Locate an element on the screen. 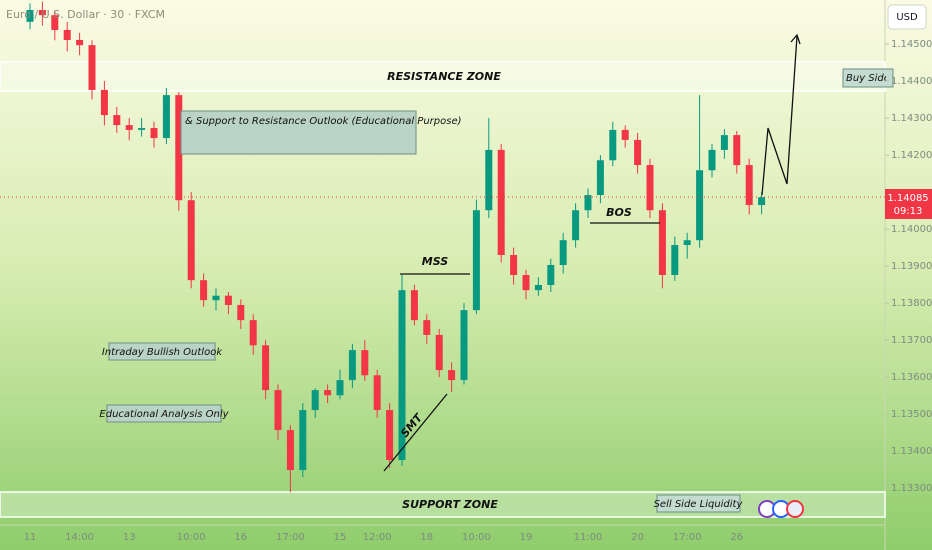 The height and width of the screenshot is (550, 932). support-label: SUPPORT ZONE is located at coordinates (450, 504).